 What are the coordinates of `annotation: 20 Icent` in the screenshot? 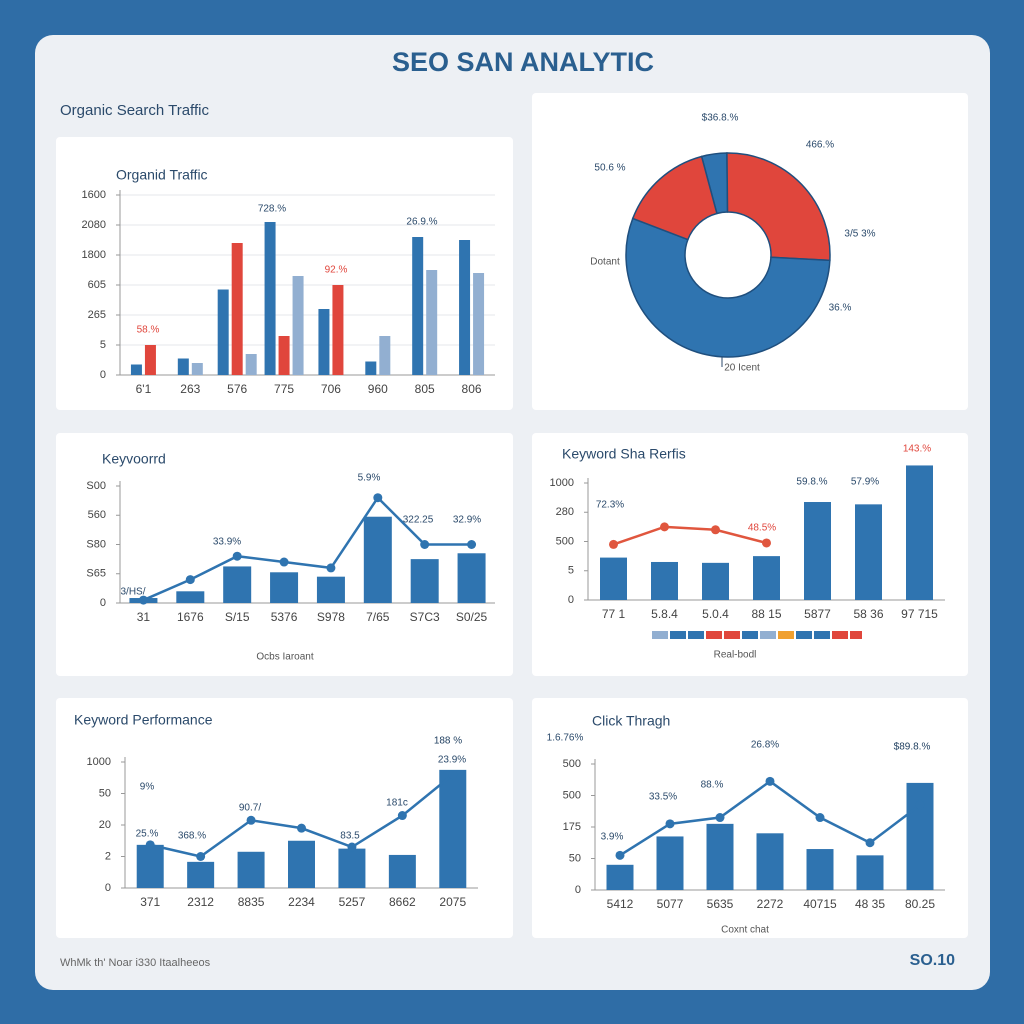 It's located at (742, 368).